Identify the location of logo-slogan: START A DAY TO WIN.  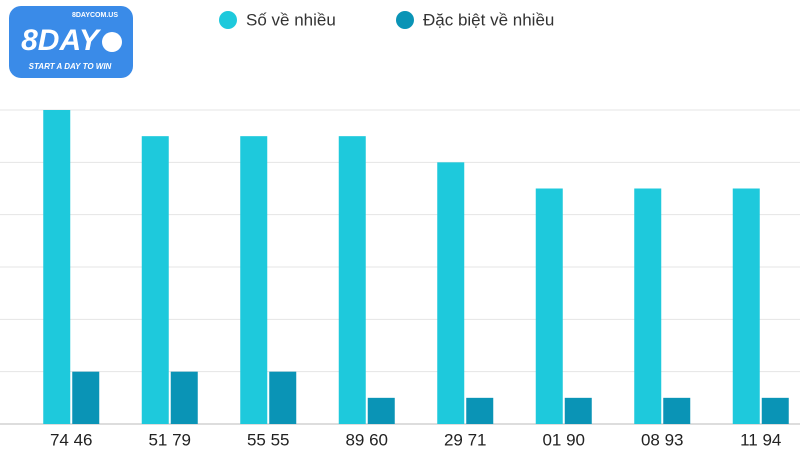
(70, 66).